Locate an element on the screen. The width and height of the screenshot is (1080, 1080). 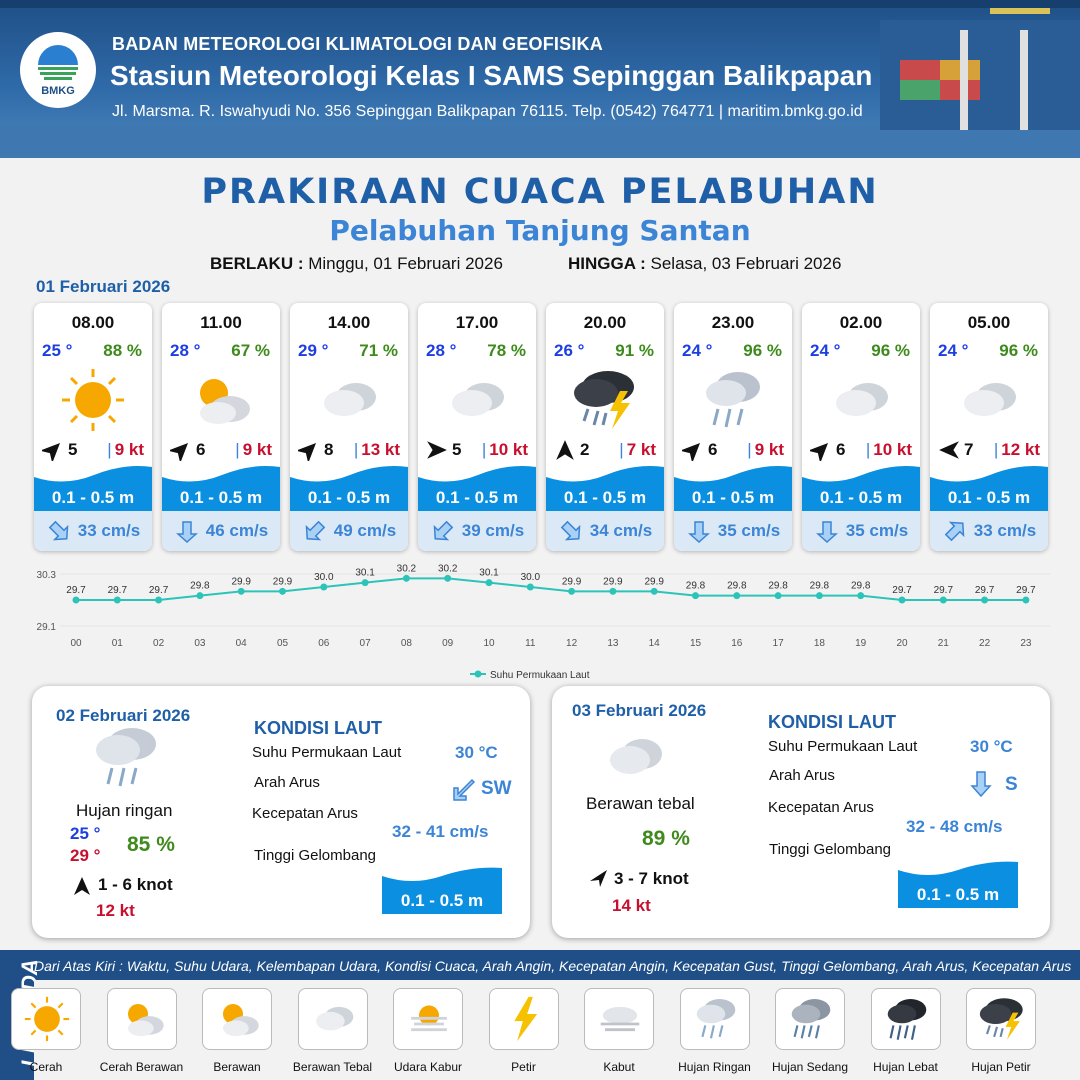
sun-icon is located at coordinates (93, 400).